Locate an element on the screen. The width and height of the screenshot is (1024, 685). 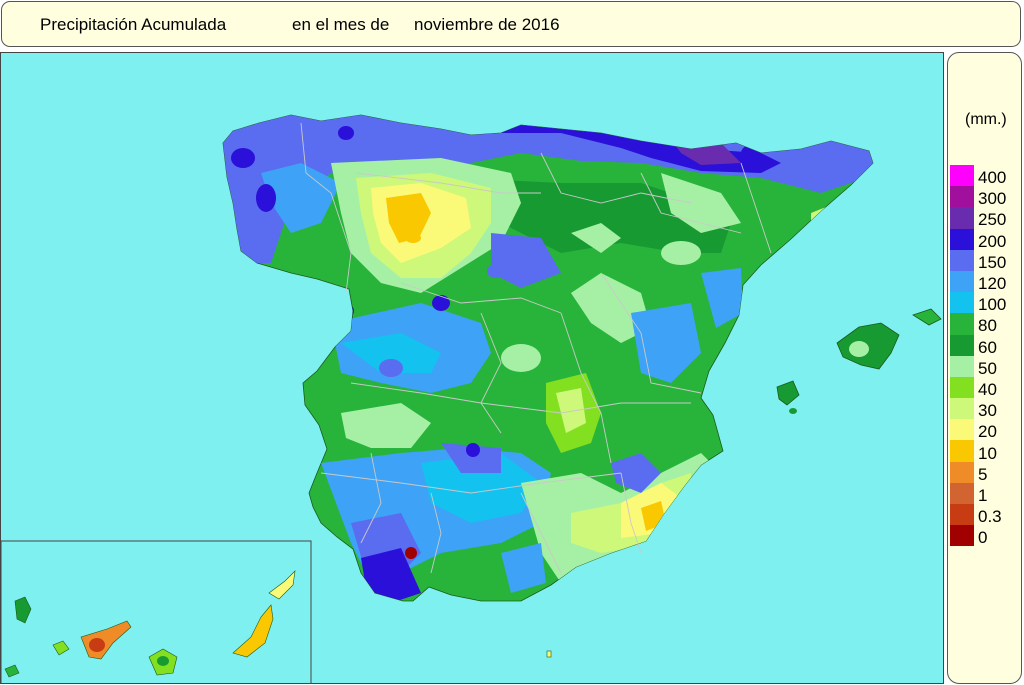
fuerteventura-island is located at coordinates (253, 631).